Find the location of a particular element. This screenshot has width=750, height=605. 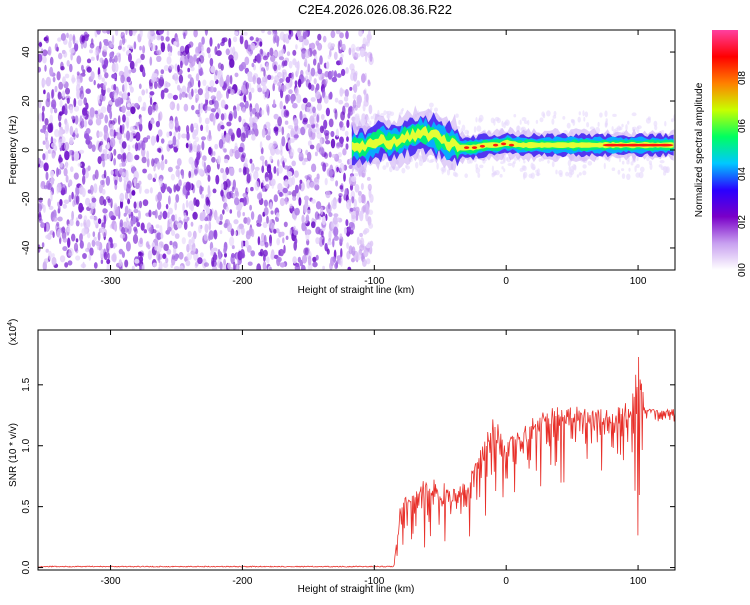

spectrogram-y-label: Frequency (Hz) is located at coordinates (13, 150).